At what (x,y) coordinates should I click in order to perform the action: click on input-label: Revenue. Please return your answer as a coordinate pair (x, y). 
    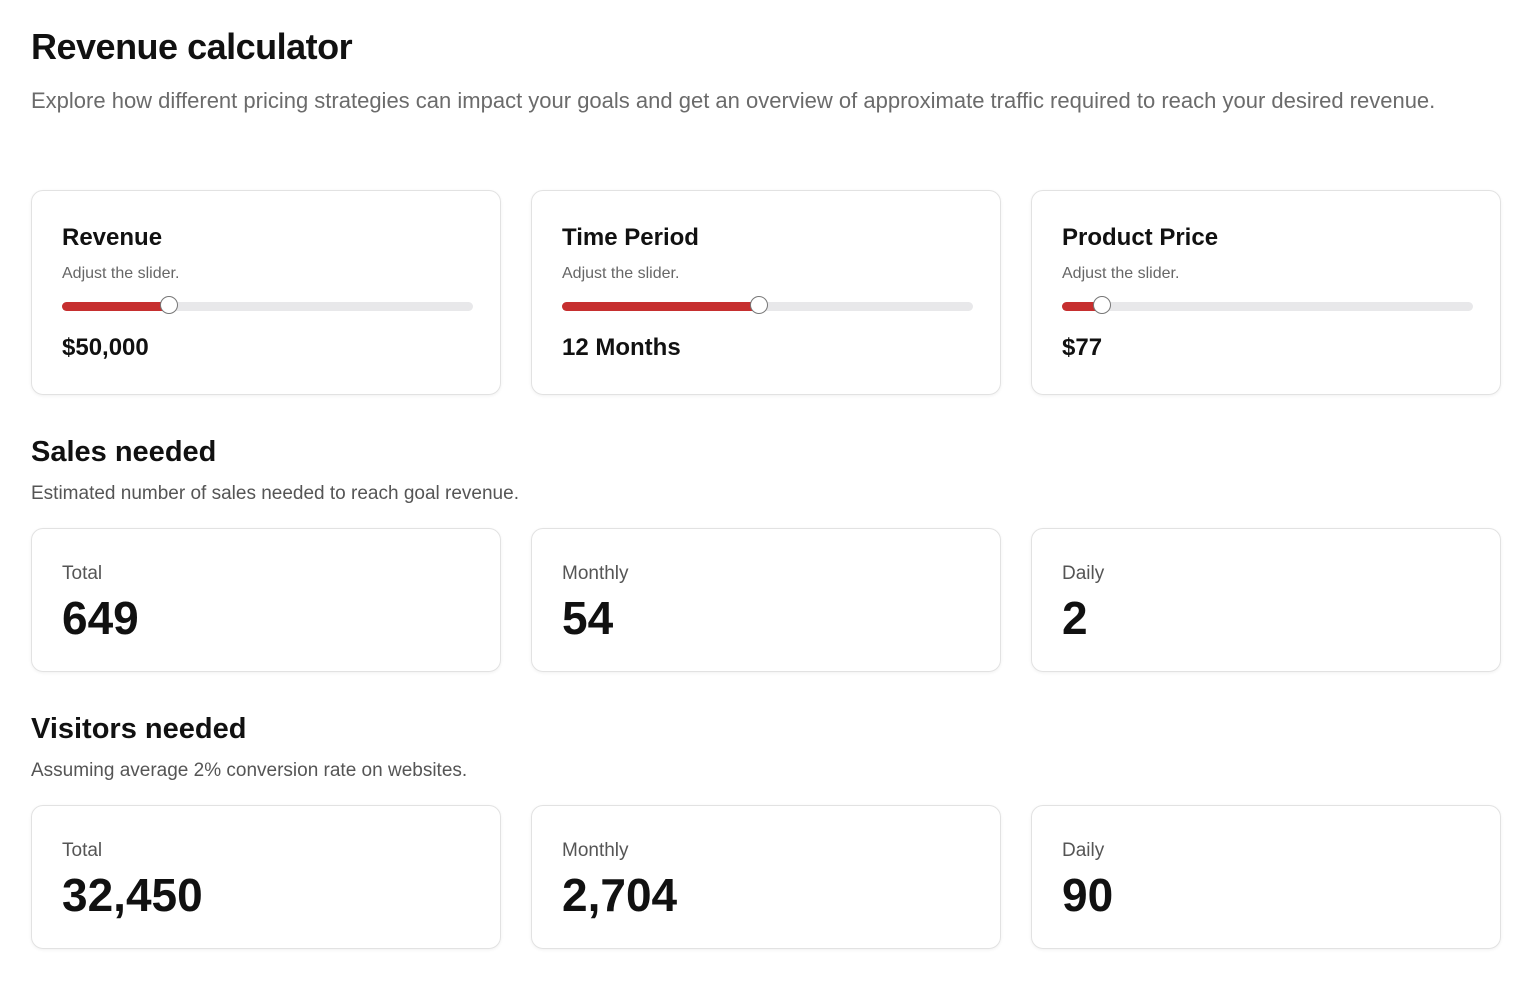
    Looking at the image, I should click on (112, 237).